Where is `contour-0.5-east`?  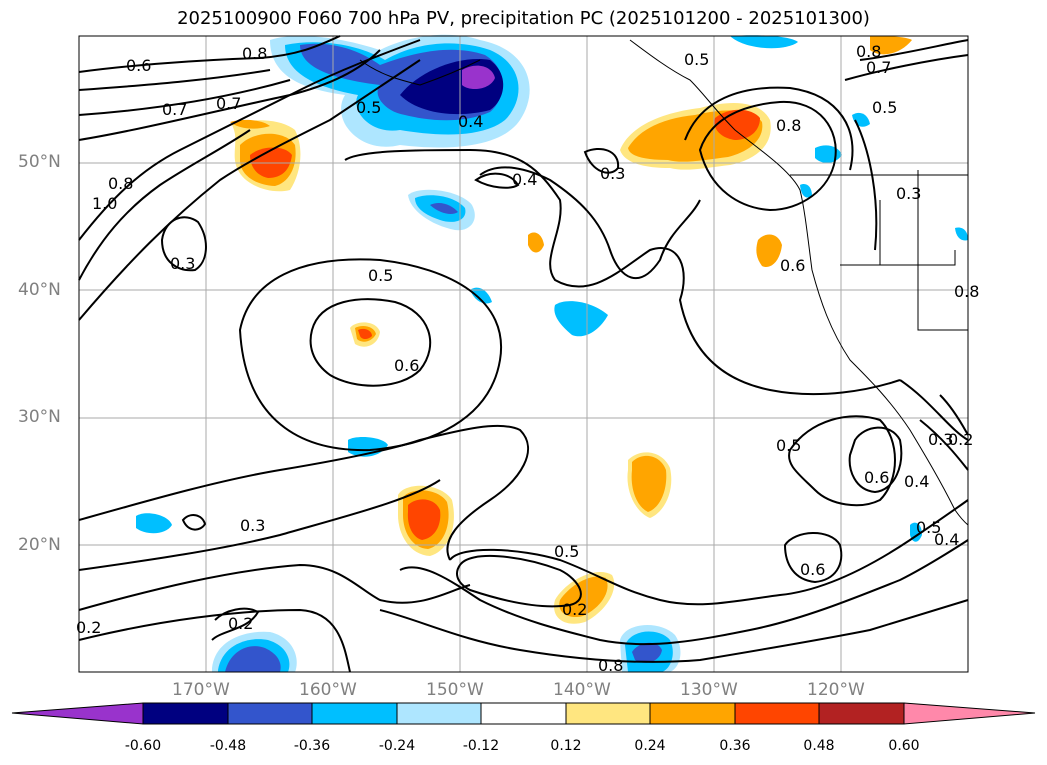 contour-0.5-east is located at coordinates (842, 461).